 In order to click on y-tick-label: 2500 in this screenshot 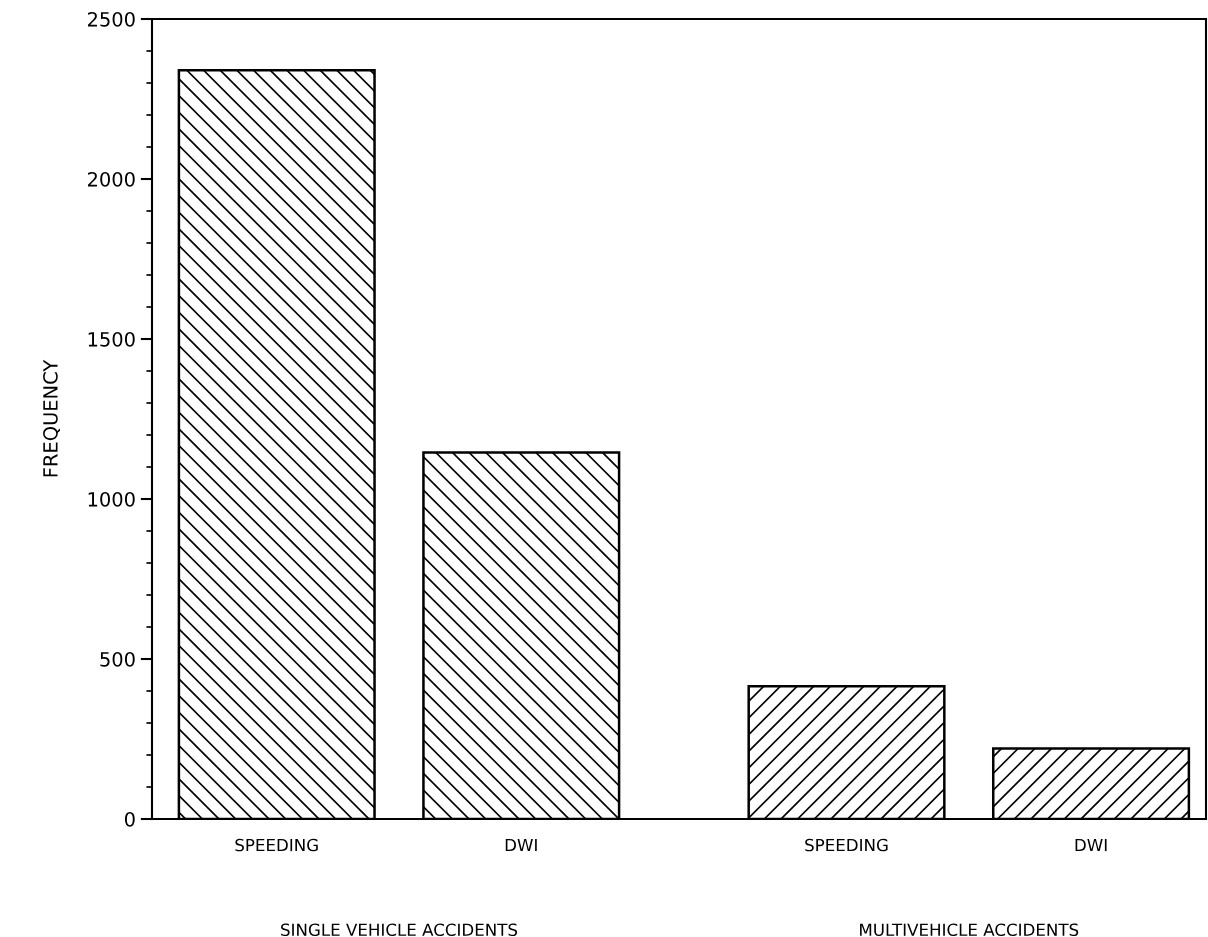, I will do `click(111, 19)`.